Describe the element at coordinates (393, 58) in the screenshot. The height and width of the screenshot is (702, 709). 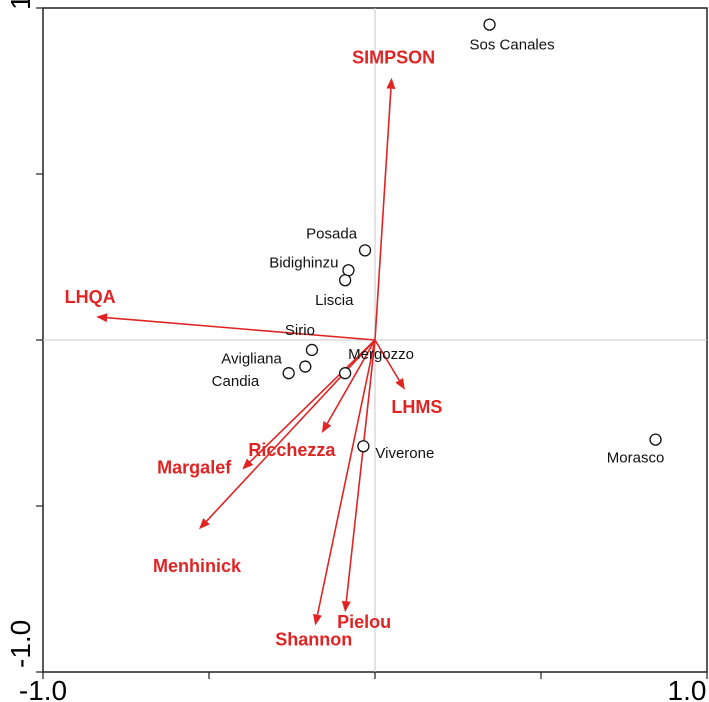
I see `variable-label-simpson: SIMPSON` at that location.